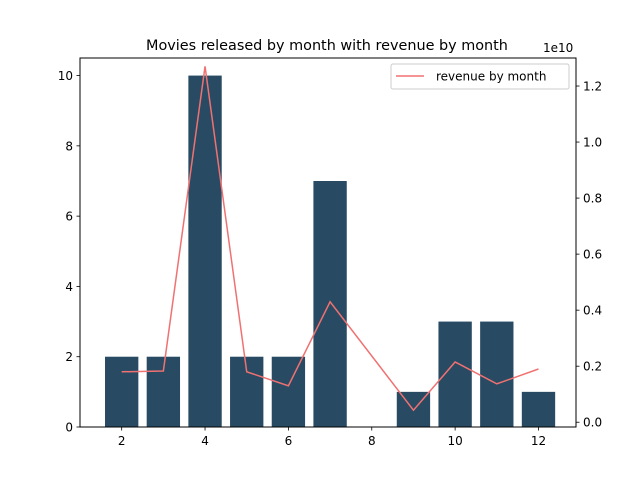 The width and height of the screenshot is (640, 480). Describe the element at coordinates (592, 143) in the screenshot. I see `y2-tick-label: 1.0` at that location.